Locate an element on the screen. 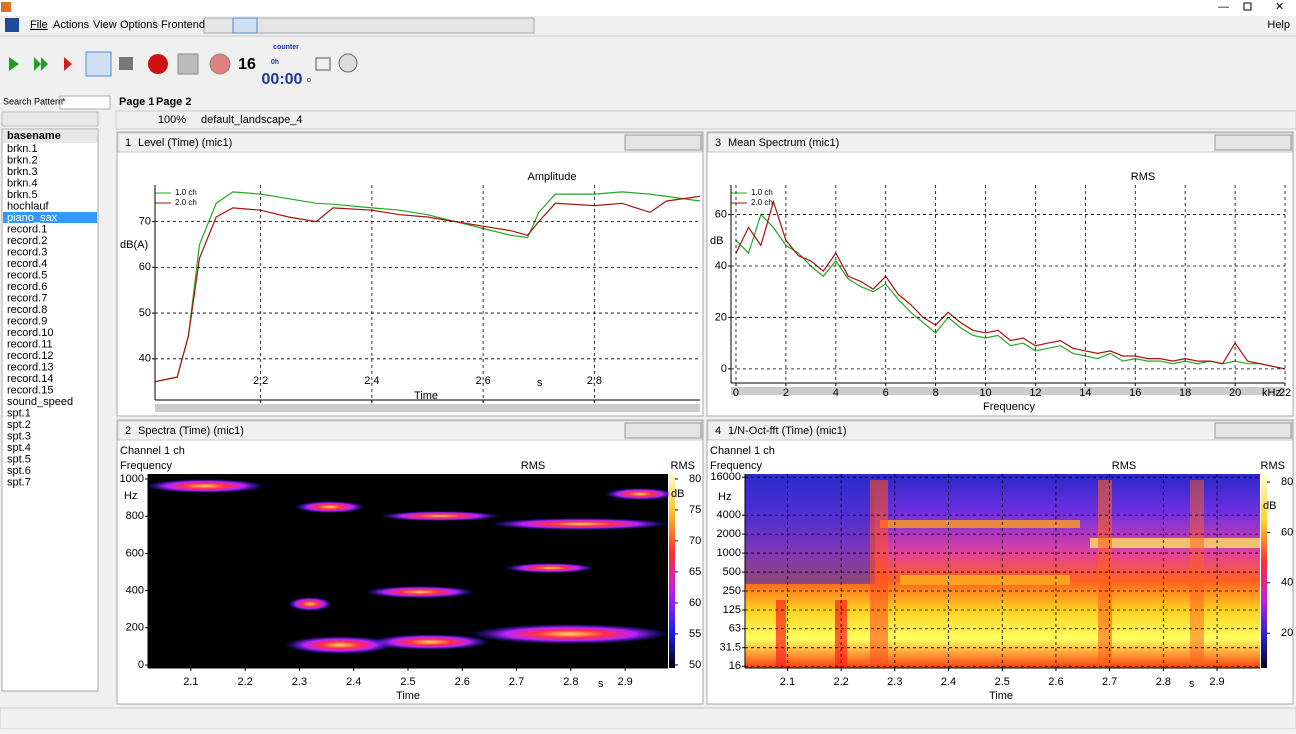 The image size is (1296, 734). plot-area is located at coordinates (427, 292).